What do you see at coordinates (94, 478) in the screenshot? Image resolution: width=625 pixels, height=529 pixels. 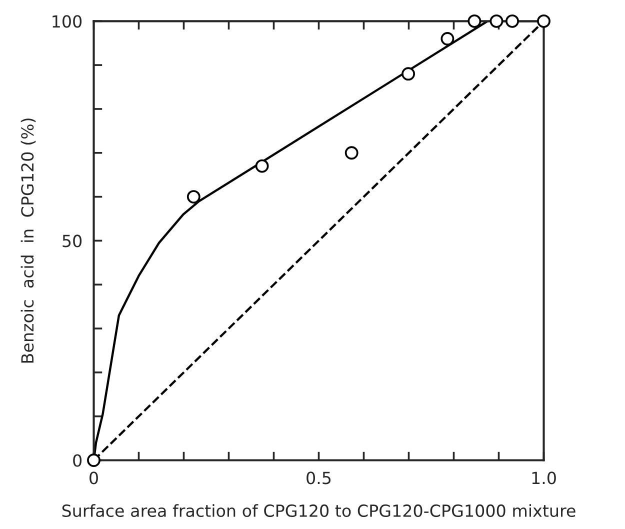 I see `x-tick-label: 0` at bounding box center [94, 478].